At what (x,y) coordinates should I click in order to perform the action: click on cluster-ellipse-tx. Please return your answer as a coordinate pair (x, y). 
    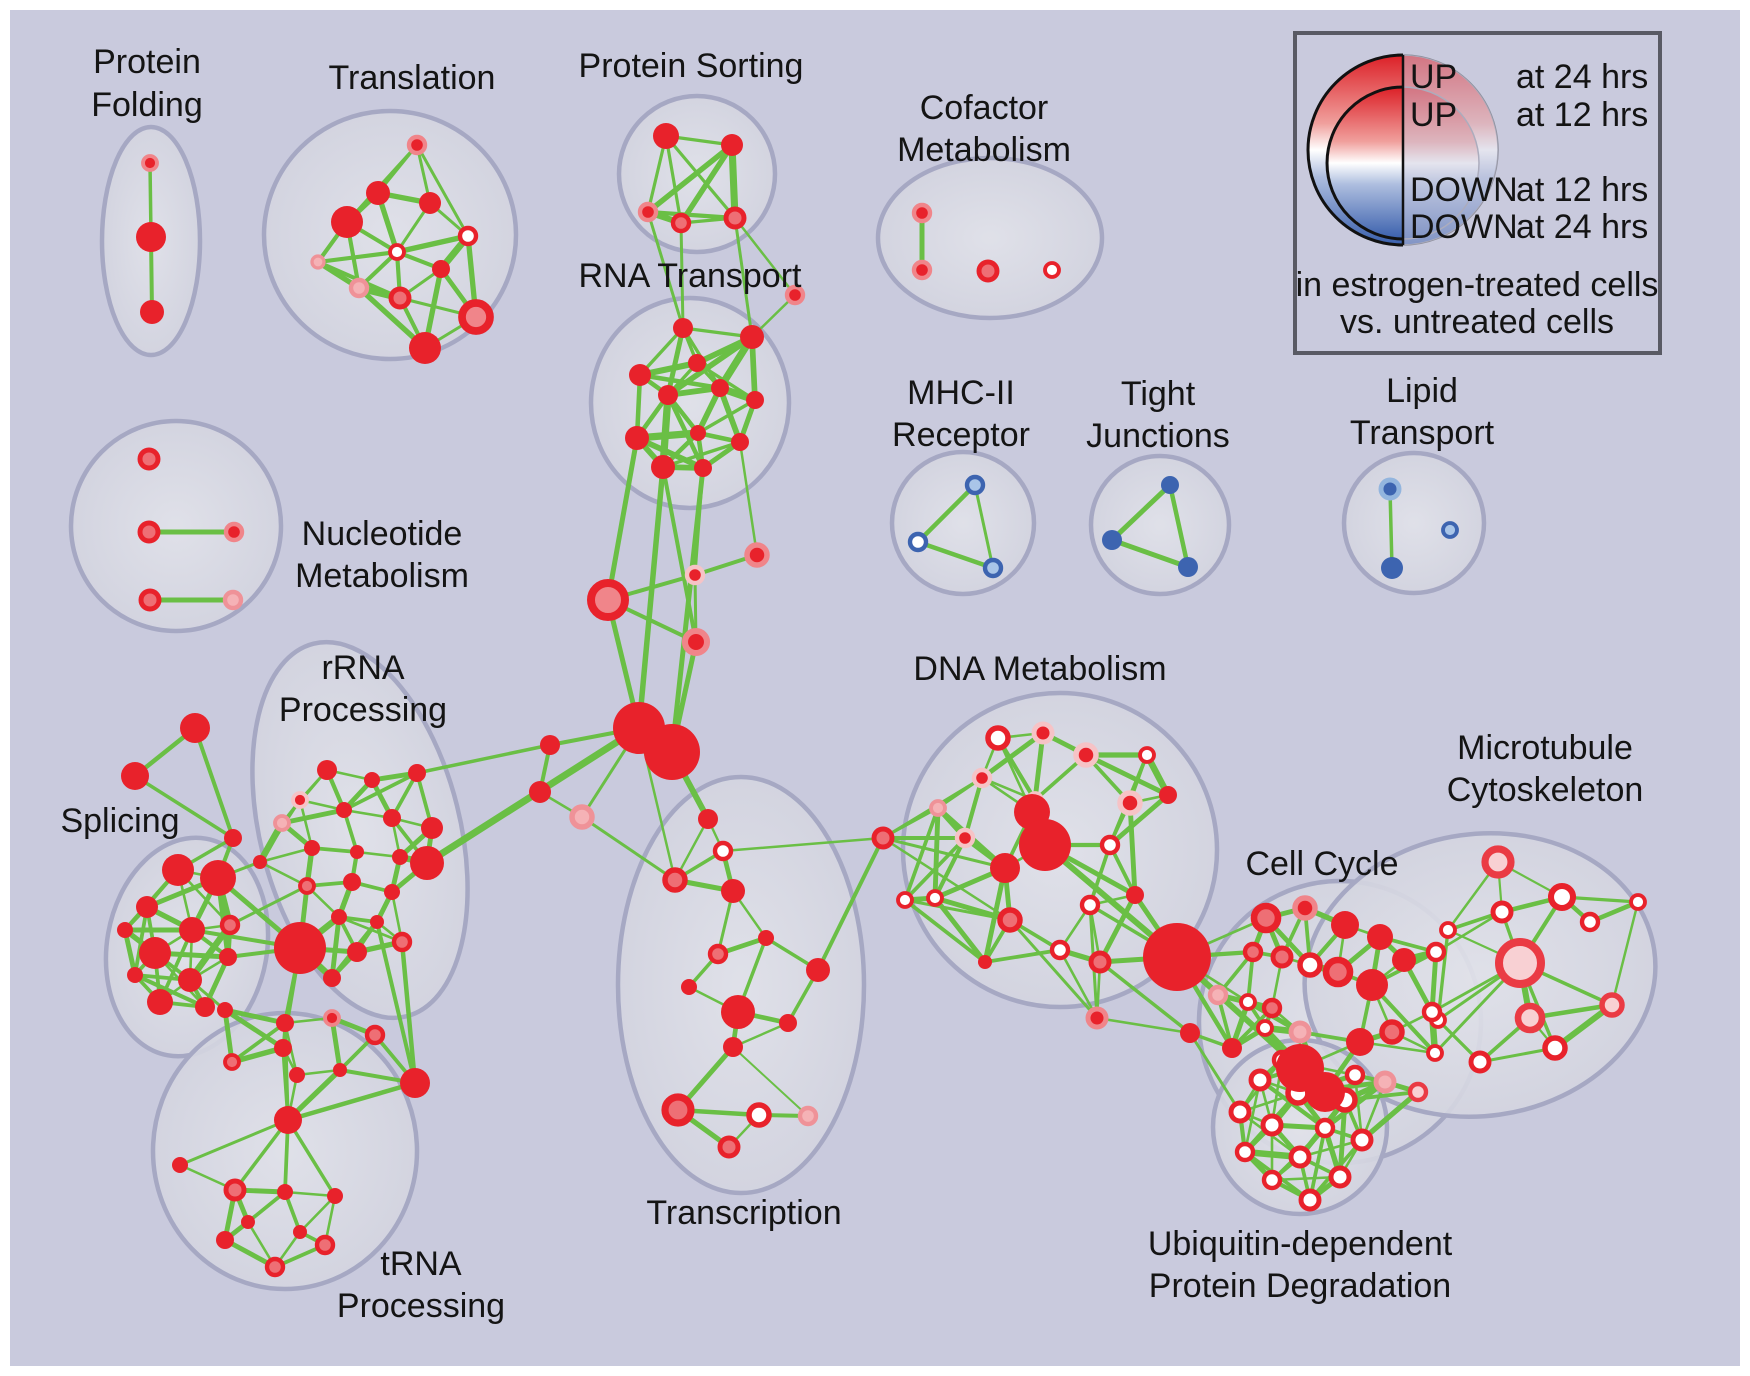
    Looking at the image, I should click on (741, 985).